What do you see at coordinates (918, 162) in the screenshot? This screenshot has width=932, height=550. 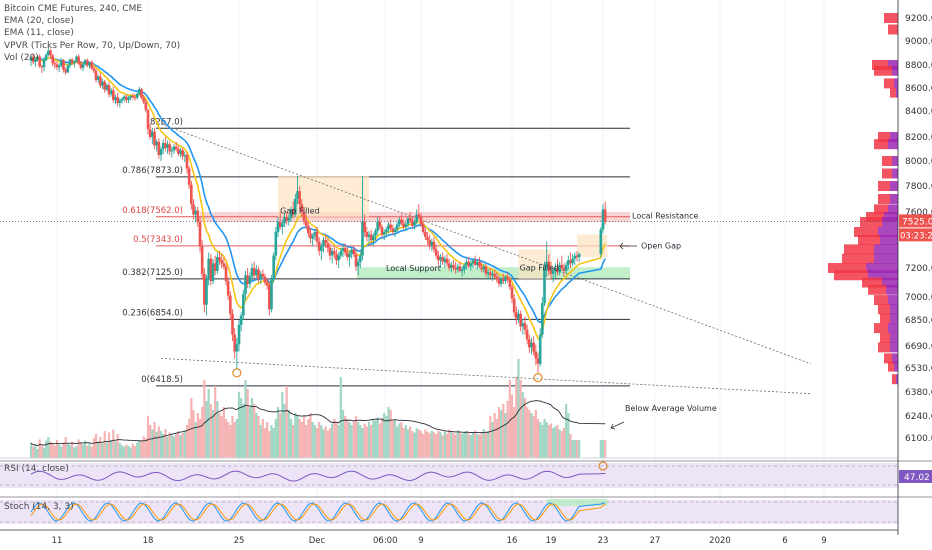 I see `price-tick-label: 8000.0` at bounding box center [918, 162].